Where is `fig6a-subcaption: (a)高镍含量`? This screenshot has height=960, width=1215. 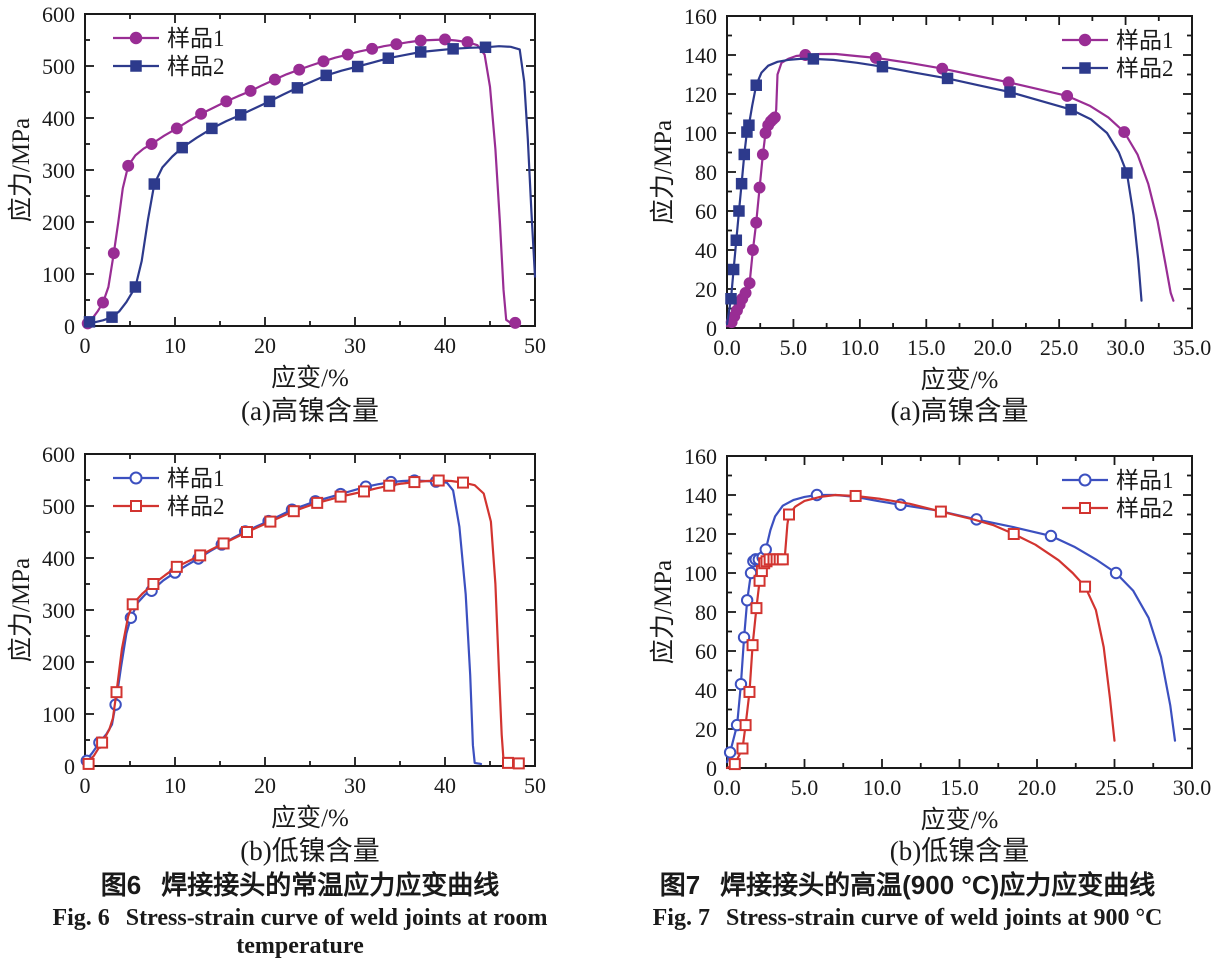
fig6a-subcaption: (a)高镍含量 is located at coordinates (310, 411).